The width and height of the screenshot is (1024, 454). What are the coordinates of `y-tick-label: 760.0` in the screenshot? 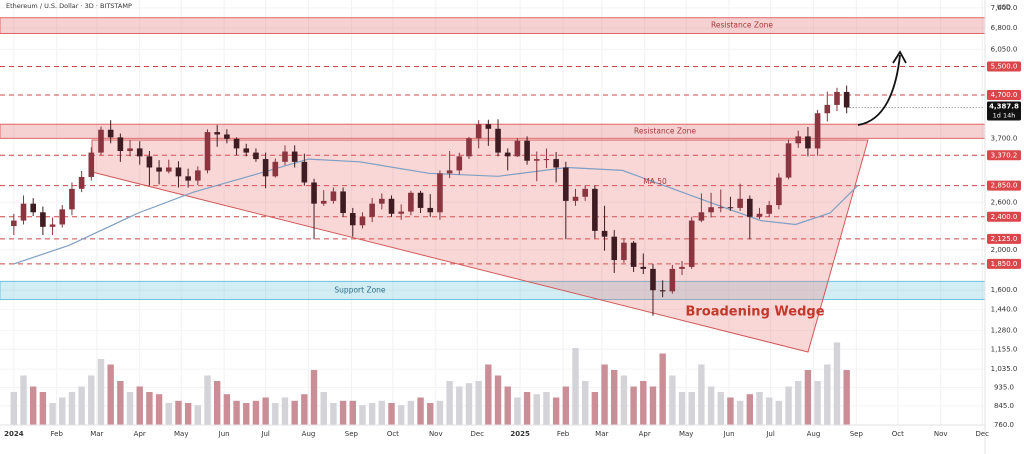 It's located at (1004, 425).